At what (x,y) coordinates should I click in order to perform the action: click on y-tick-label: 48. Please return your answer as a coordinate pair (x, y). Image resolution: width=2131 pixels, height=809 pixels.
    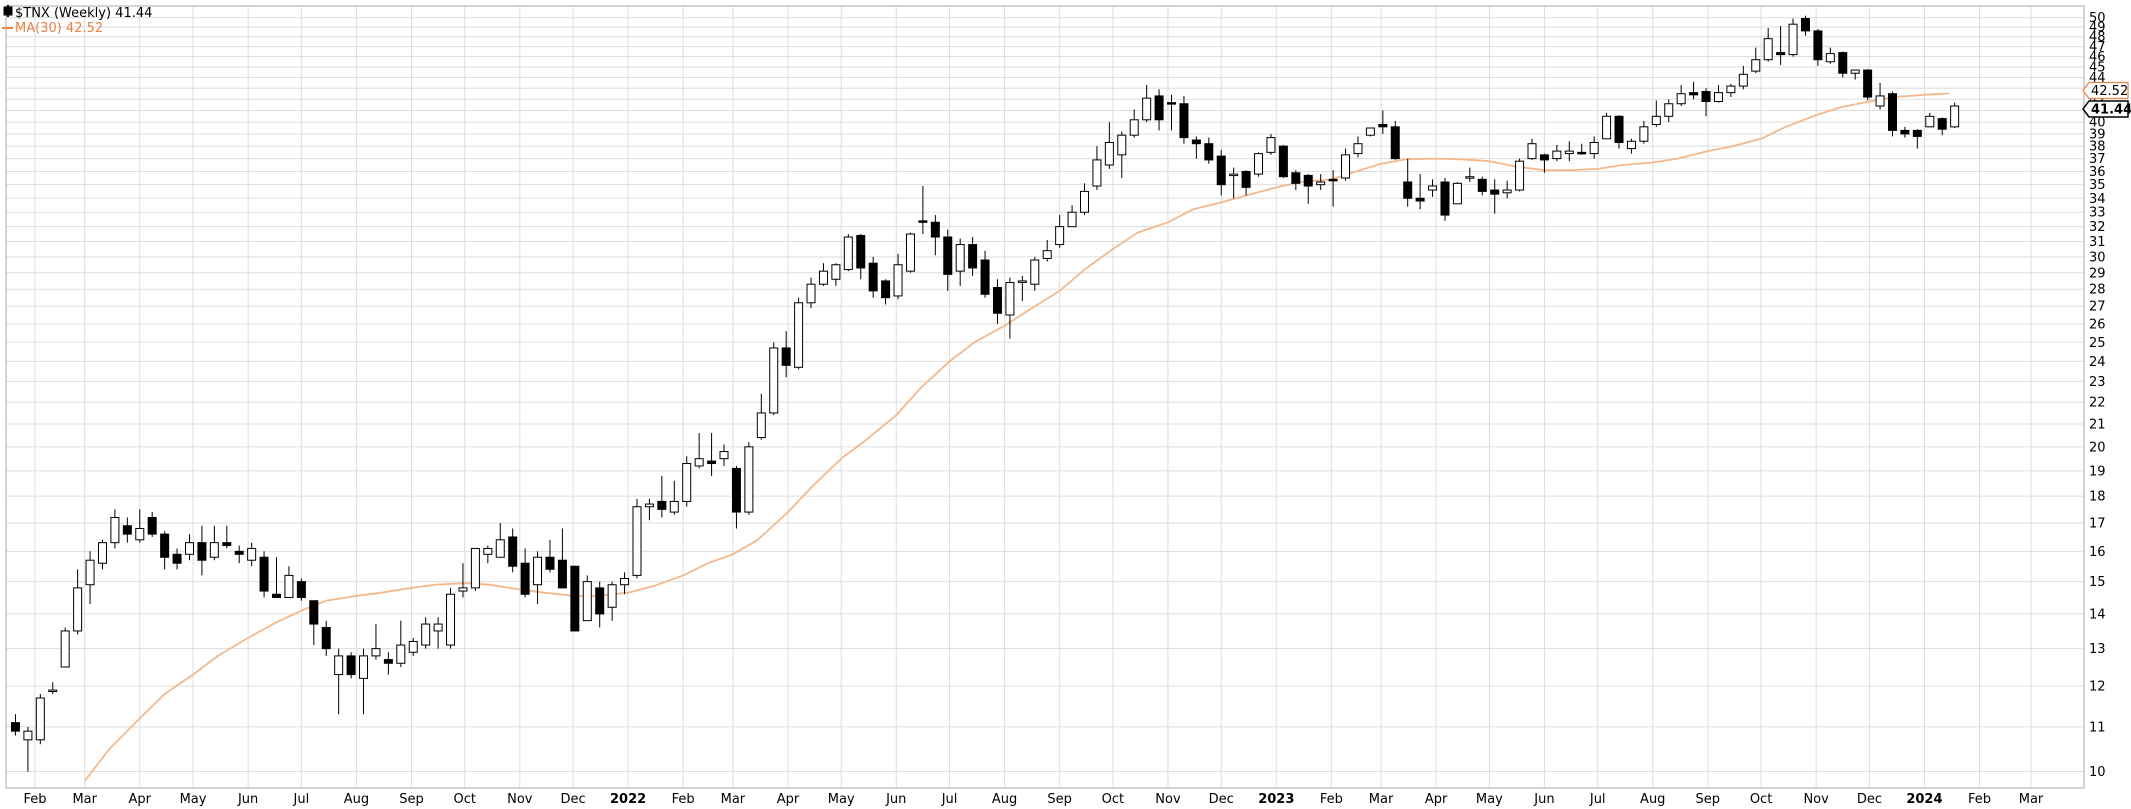
    Looking at the image, I should click on (2097, 37).